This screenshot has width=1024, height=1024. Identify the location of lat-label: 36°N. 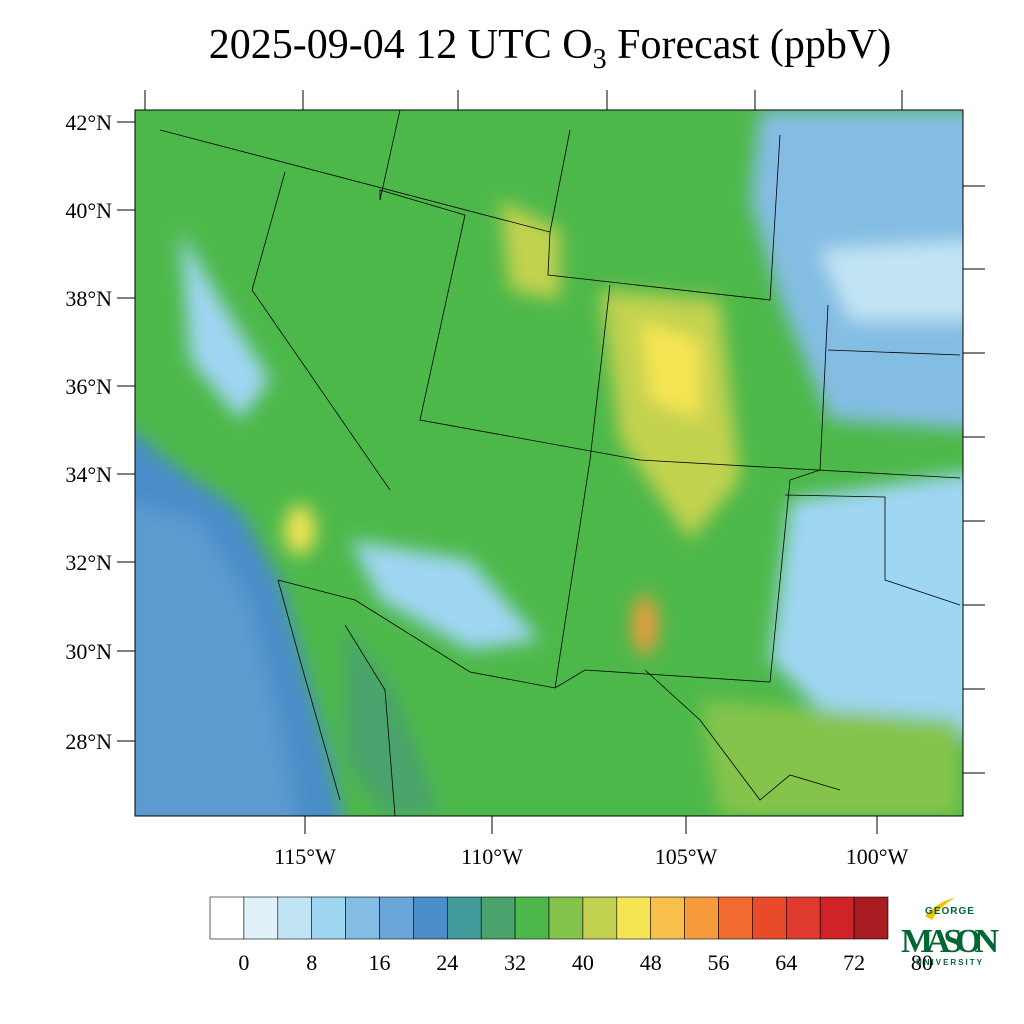
(88, 386).